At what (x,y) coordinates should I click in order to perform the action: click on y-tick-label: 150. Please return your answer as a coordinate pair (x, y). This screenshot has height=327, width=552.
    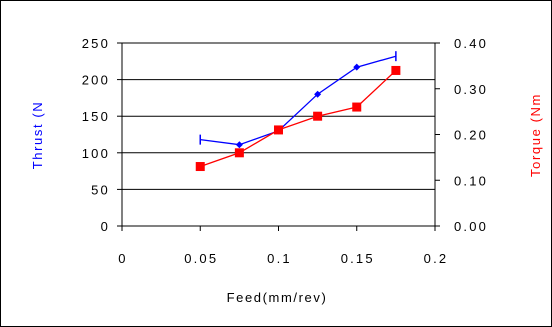
    Looking at the image, I should click on (96, 116).